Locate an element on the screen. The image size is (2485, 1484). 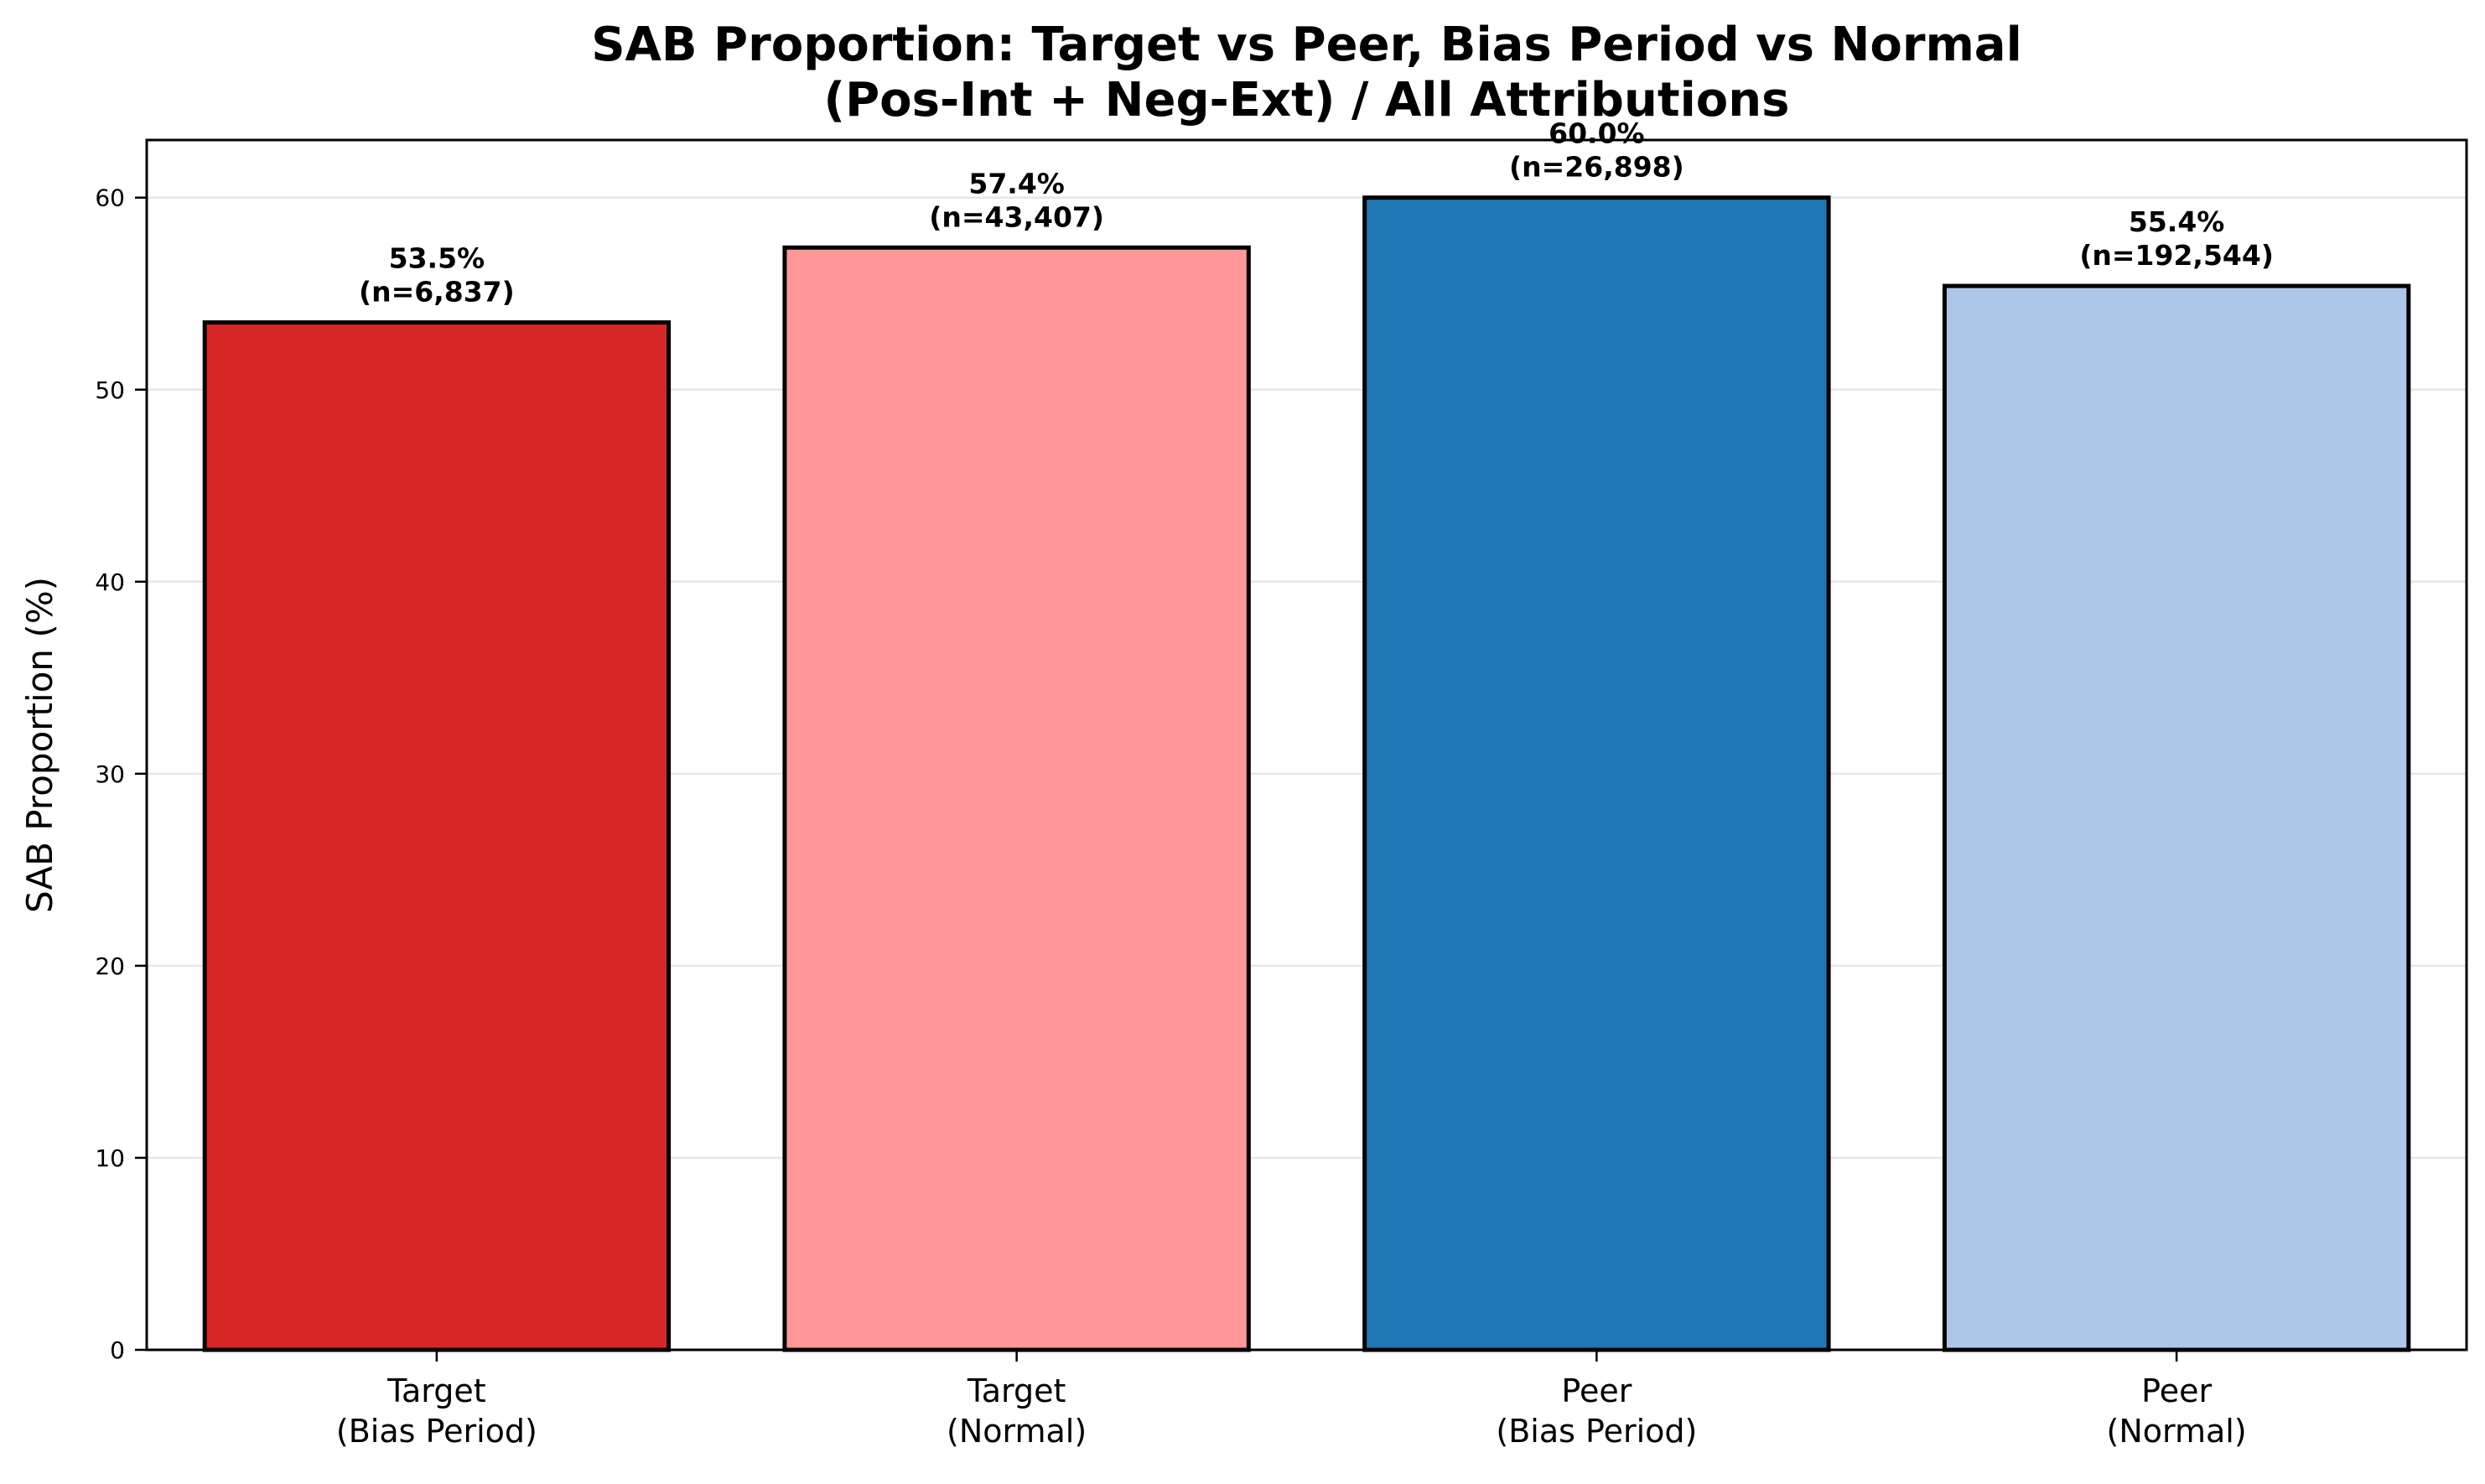
y-axis-label: SAB Proportion (%) is located at coordinates (39, 745).